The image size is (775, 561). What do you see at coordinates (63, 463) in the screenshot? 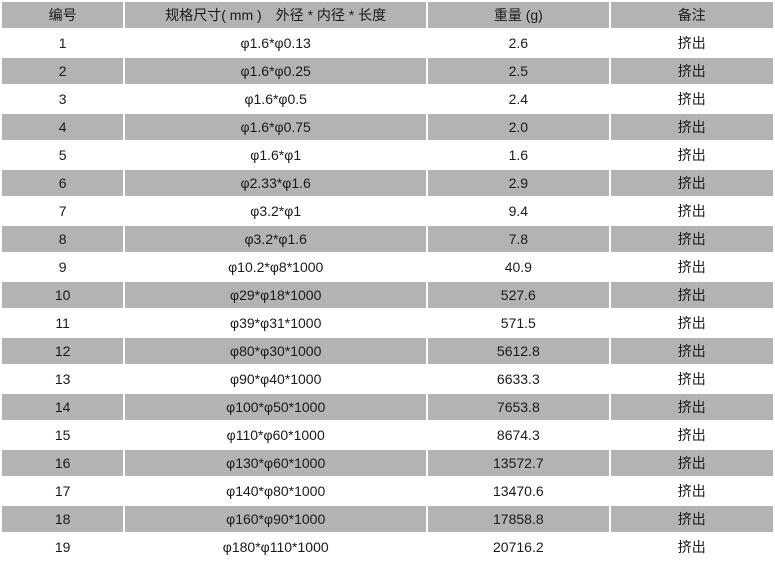
I see `cell-number: 16` at bounding box center [63, 463].